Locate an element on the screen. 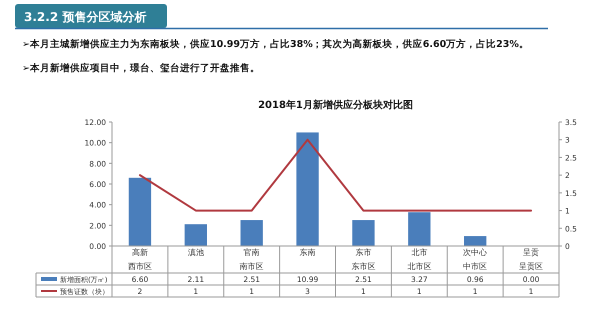  x-tick-label: 呈贡 is located at coordinates (531, 252).